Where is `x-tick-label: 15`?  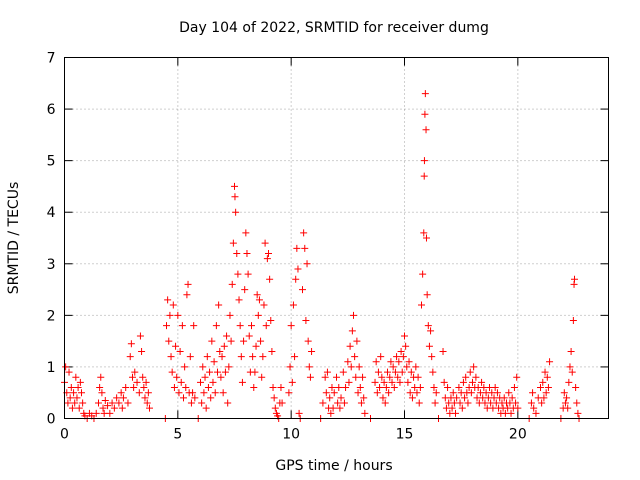
x-tick-label: 15 is located at coordinates (405, 435).